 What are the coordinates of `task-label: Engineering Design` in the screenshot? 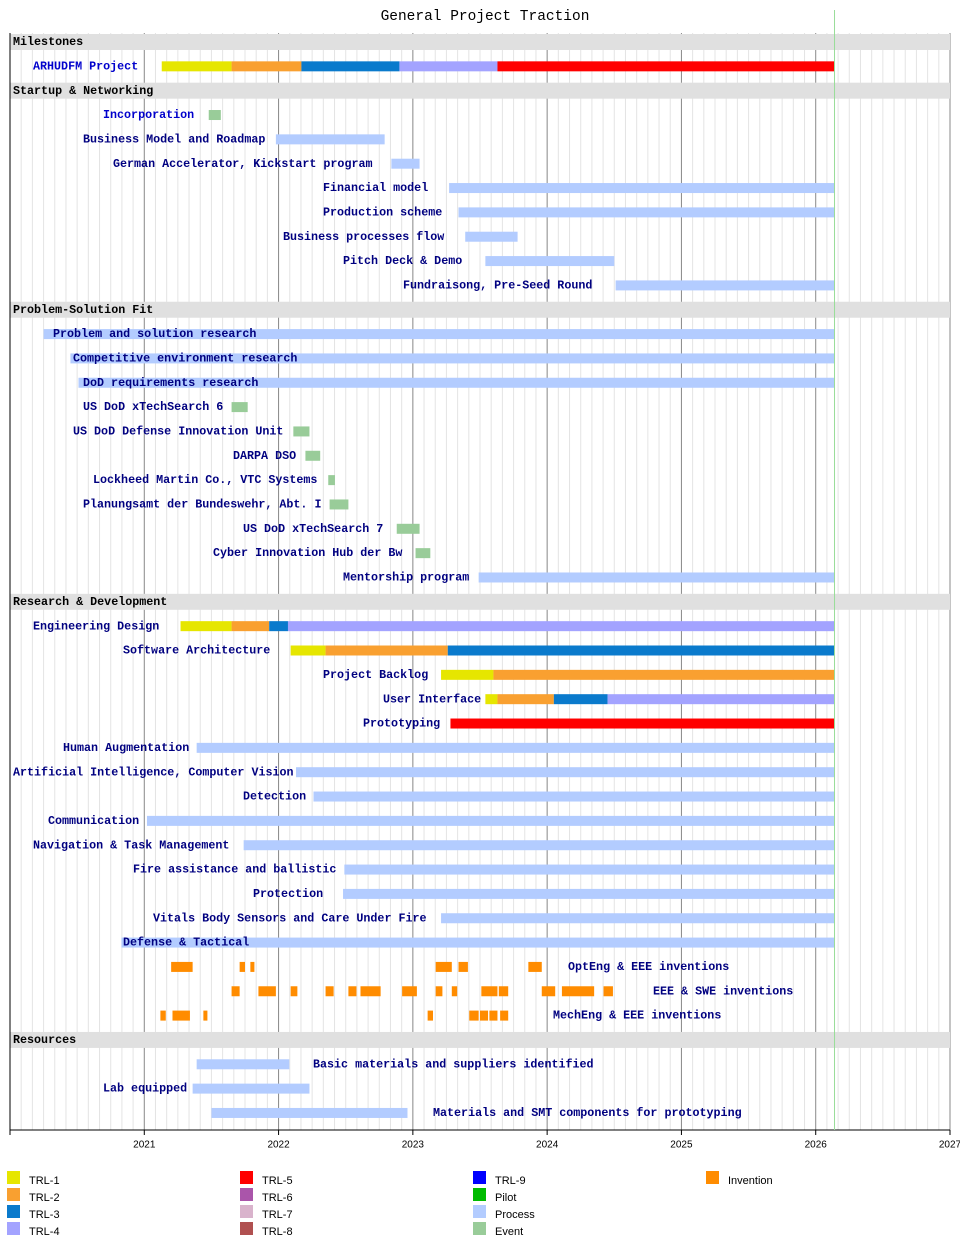 It's located at (96, 626).